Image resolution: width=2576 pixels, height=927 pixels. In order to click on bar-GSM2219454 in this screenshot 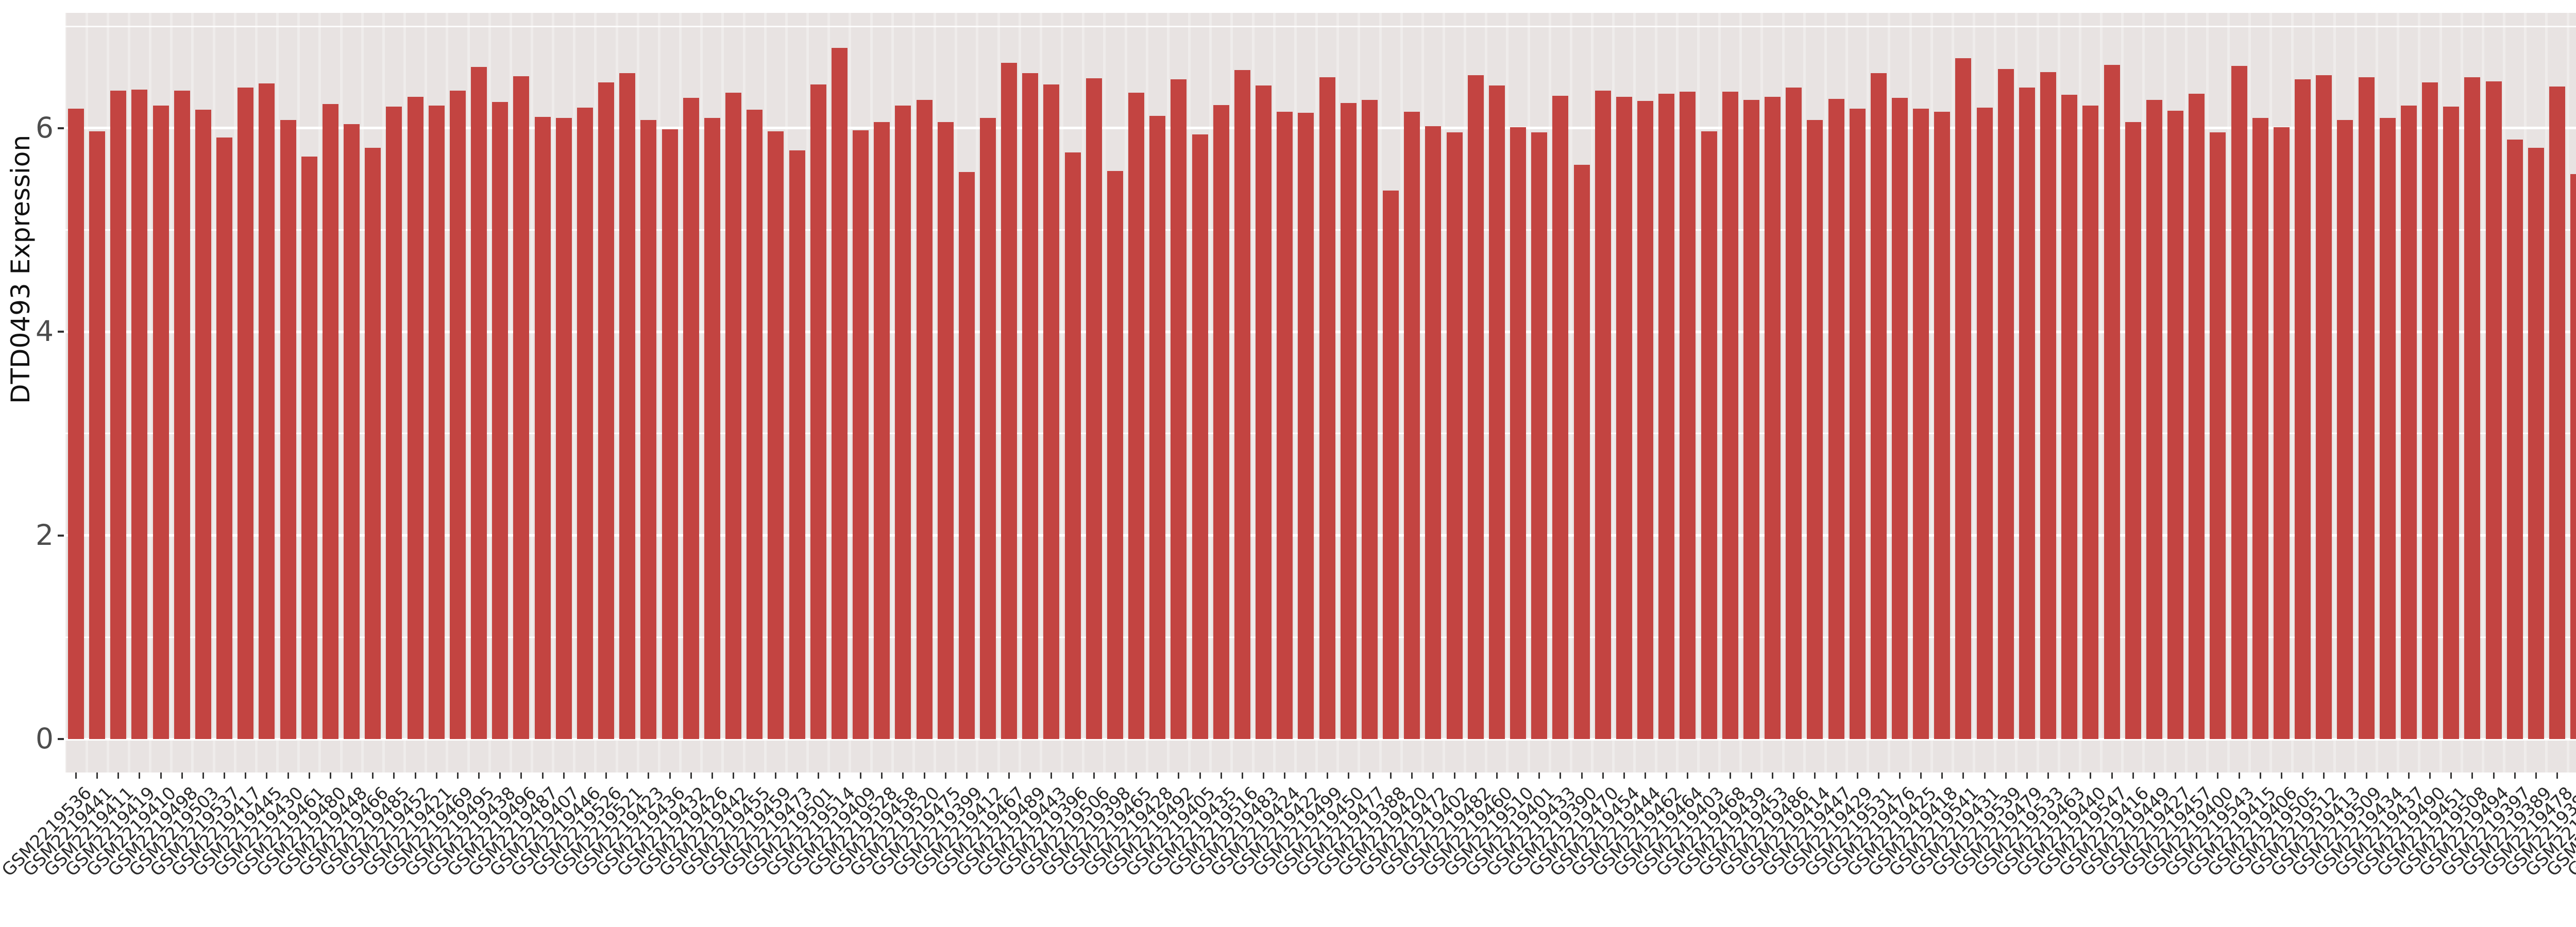, I will do `click(1624, 417)`.